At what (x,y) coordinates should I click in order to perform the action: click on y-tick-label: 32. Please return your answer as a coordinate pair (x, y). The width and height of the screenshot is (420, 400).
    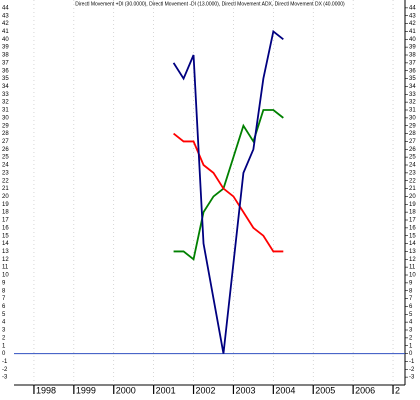
    Looking at the image, I should click on (5, 103).